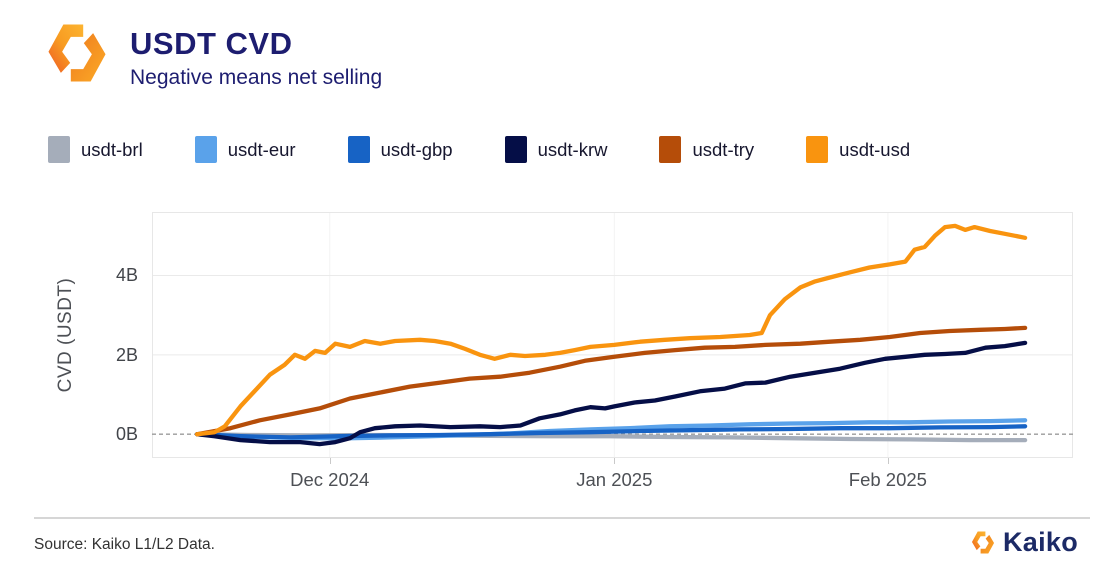 This screenshot has width=1120, height=584. Describe the element at coordinates (330, 479) in the screenshot. I see `x-tick-label-dec-2024: Dec 2024` at that location.